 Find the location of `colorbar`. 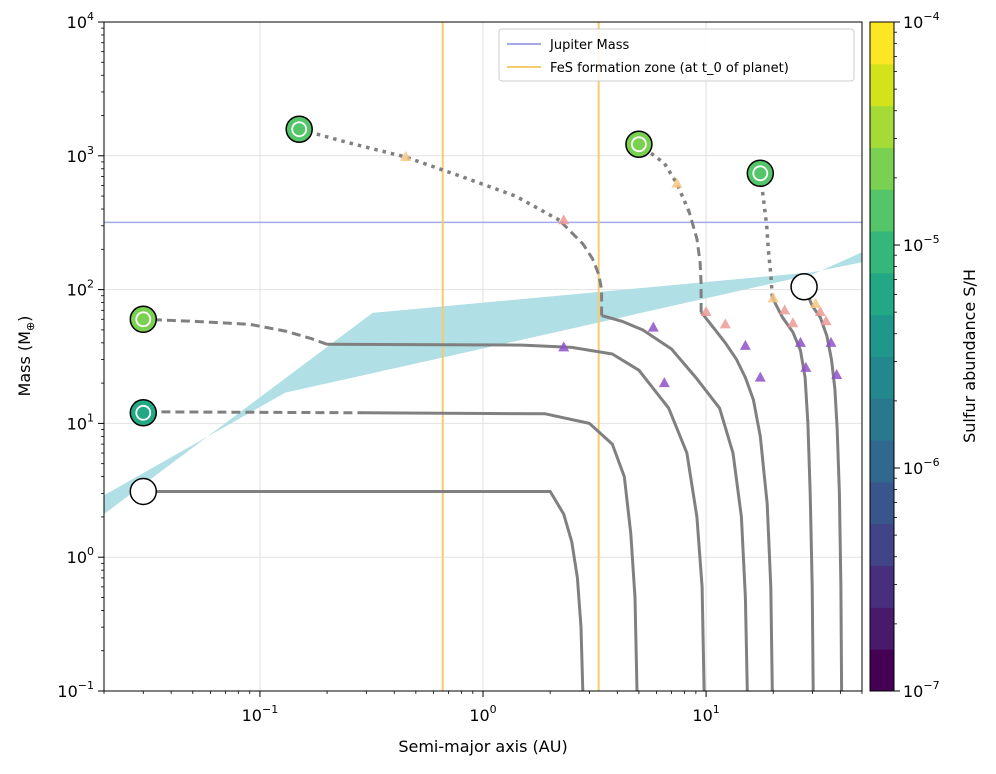

colorbar is located at coordinates (882, 356).